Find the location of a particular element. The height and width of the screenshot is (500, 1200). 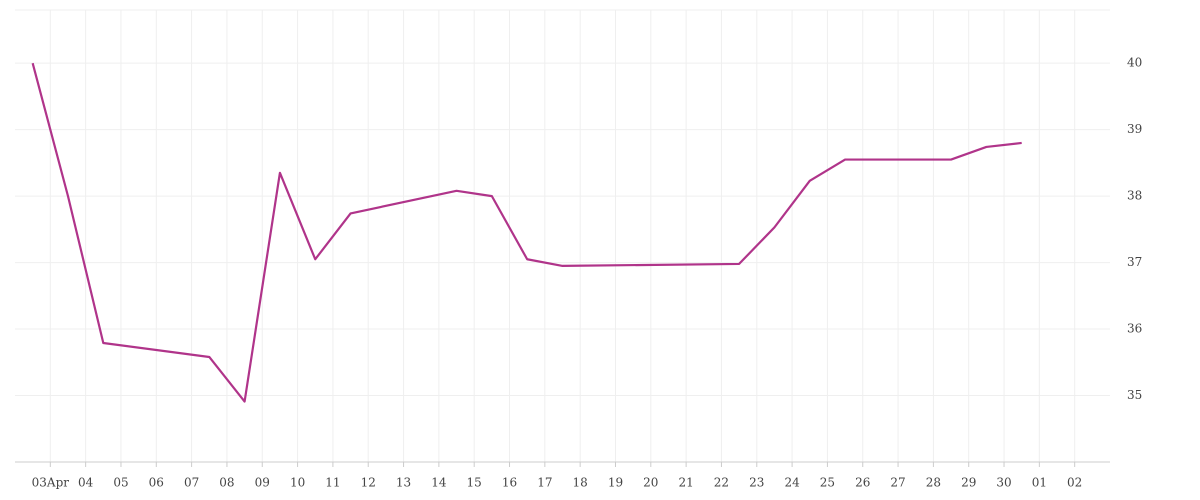

x-tick-label: 19 is located at coordinates (615, 483).